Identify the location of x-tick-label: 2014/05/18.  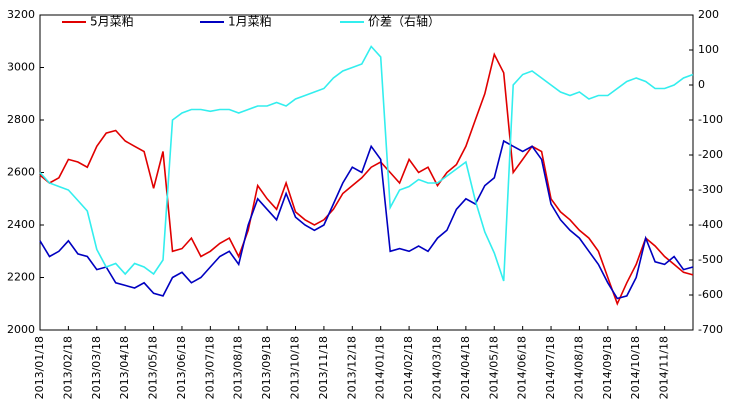
(493, 367).